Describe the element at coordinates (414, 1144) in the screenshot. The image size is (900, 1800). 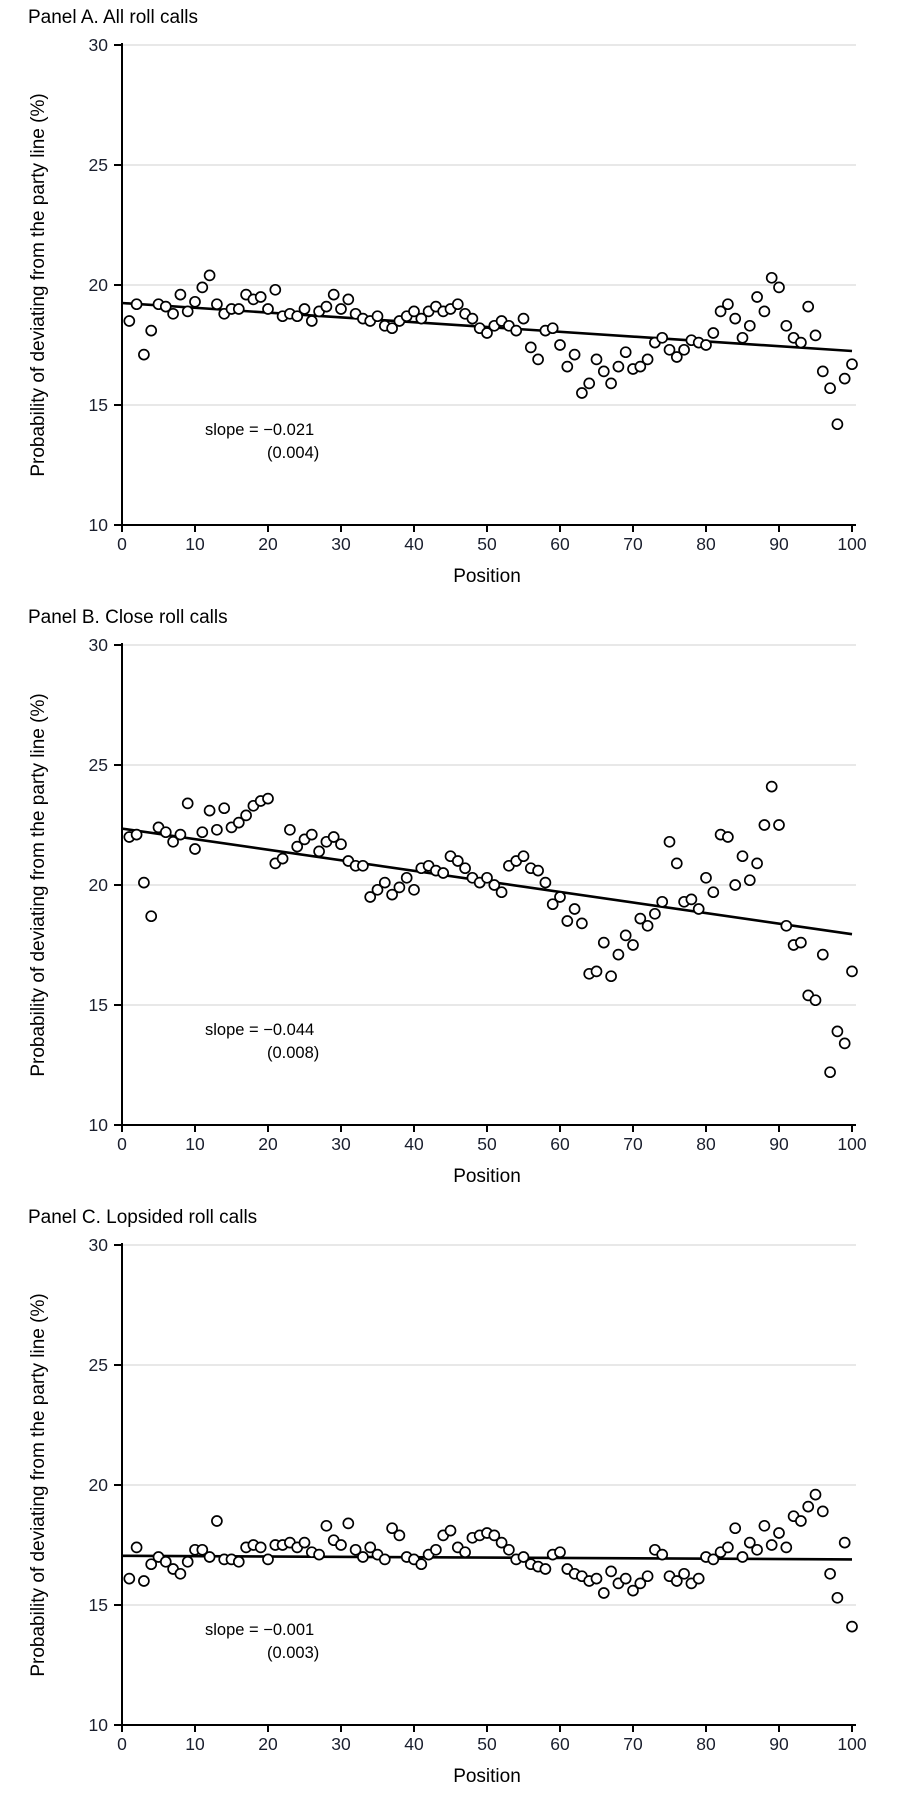
I see `x-tick-label: 40` at that location.